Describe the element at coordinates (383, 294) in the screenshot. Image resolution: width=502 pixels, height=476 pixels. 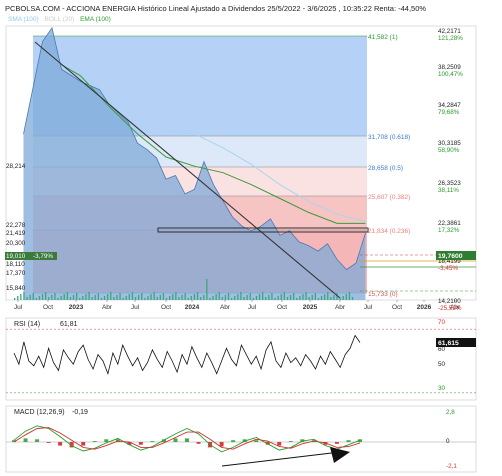
I see `fib-label: 15,733 (0)` at that location.